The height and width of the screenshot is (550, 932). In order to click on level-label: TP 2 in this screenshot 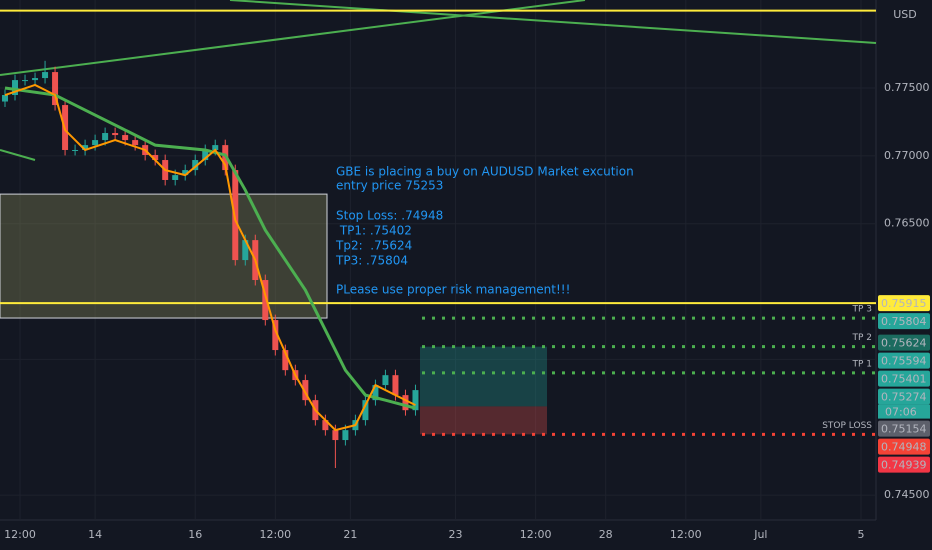, I will do `click(861, 338)`.